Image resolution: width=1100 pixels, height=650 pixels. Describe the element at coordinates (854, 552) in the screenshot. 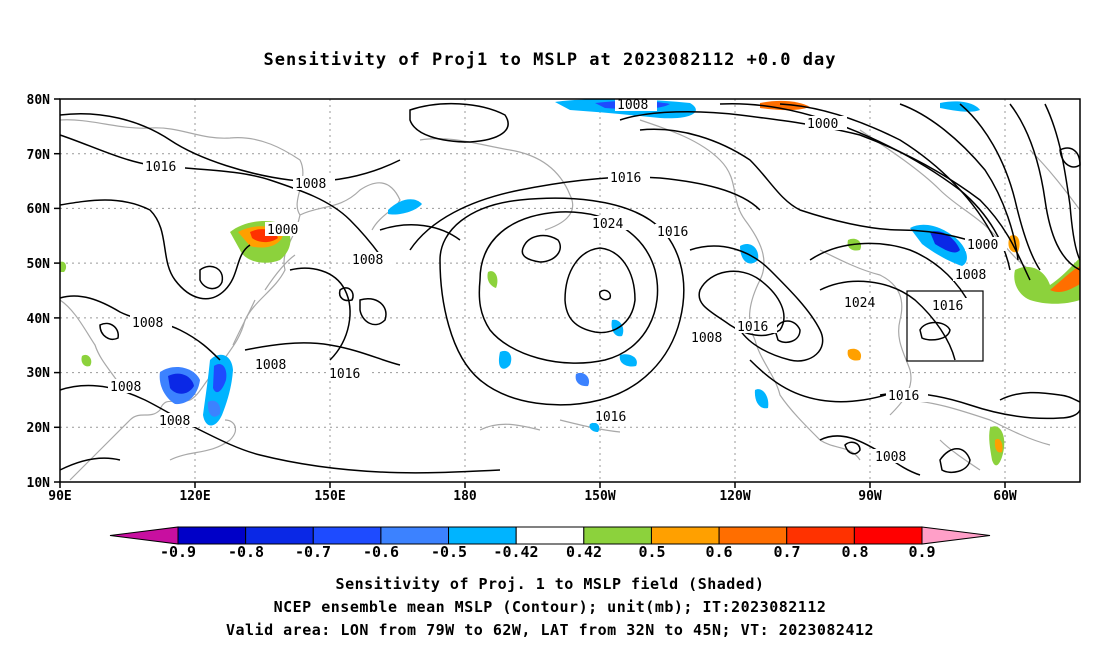

I see `colorbar-label: 0.8` at that location.